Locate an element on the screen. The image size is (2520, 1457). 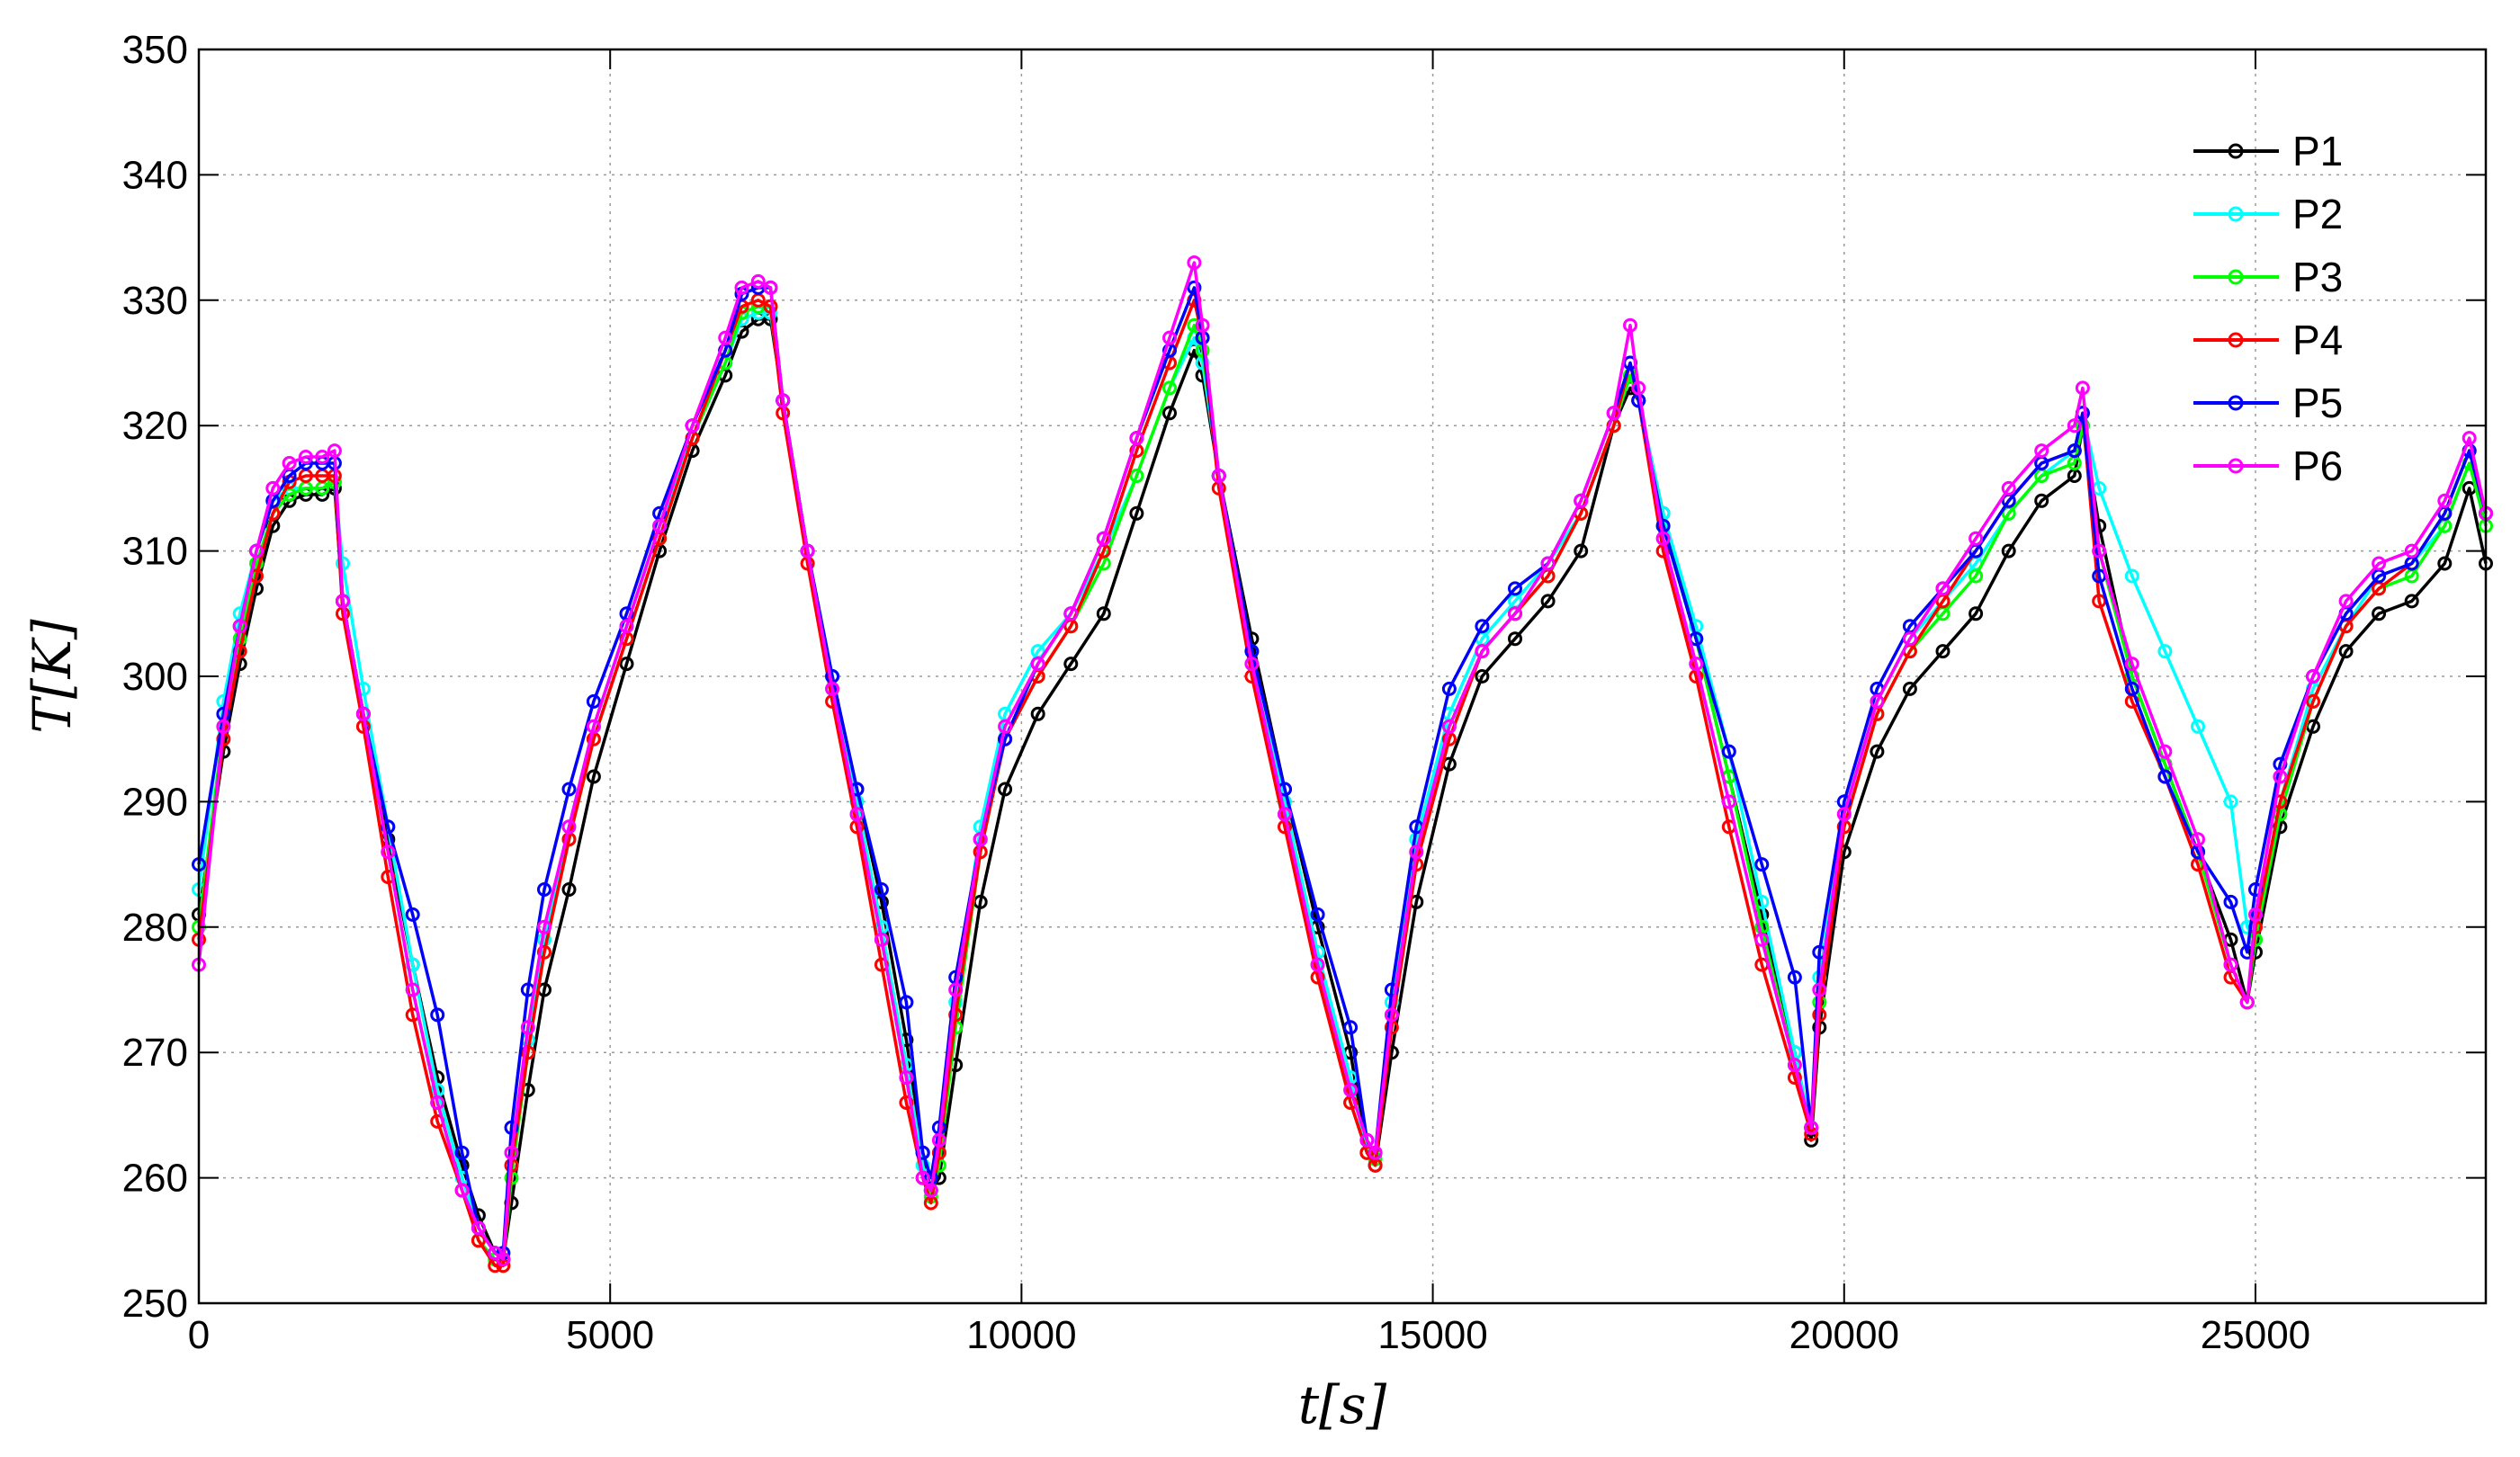
x-tick-label: 0 is located at coordinates (199, 1335).